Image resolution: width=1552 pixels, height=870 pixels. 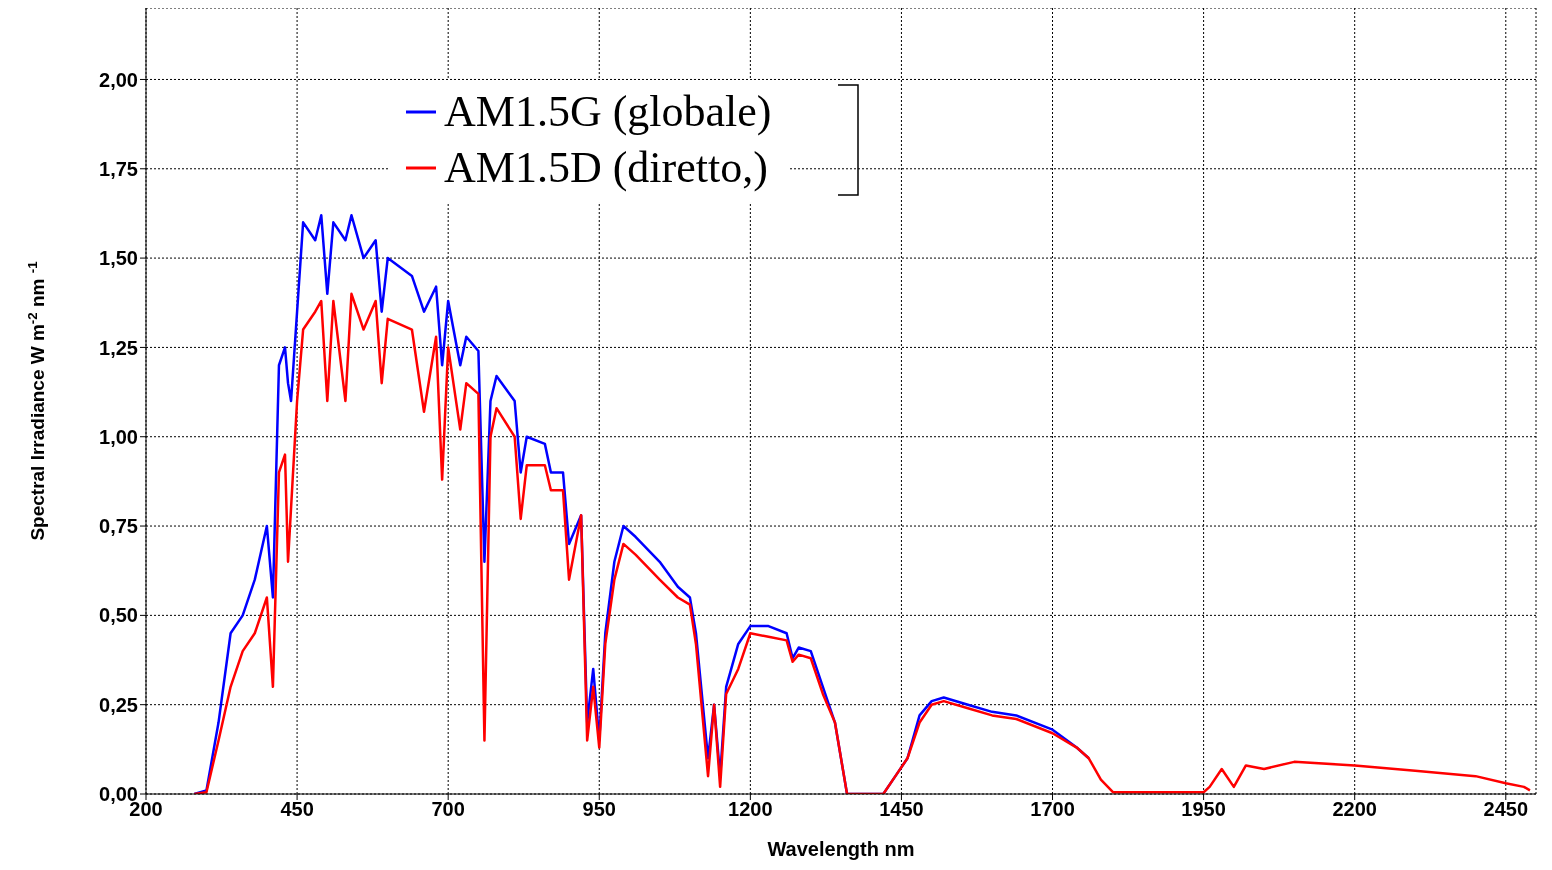 What do you see at coordinates (1506, 809) in the screenshot?
I see `x-tick-label: 2450` at bounding box center [1506, 809].